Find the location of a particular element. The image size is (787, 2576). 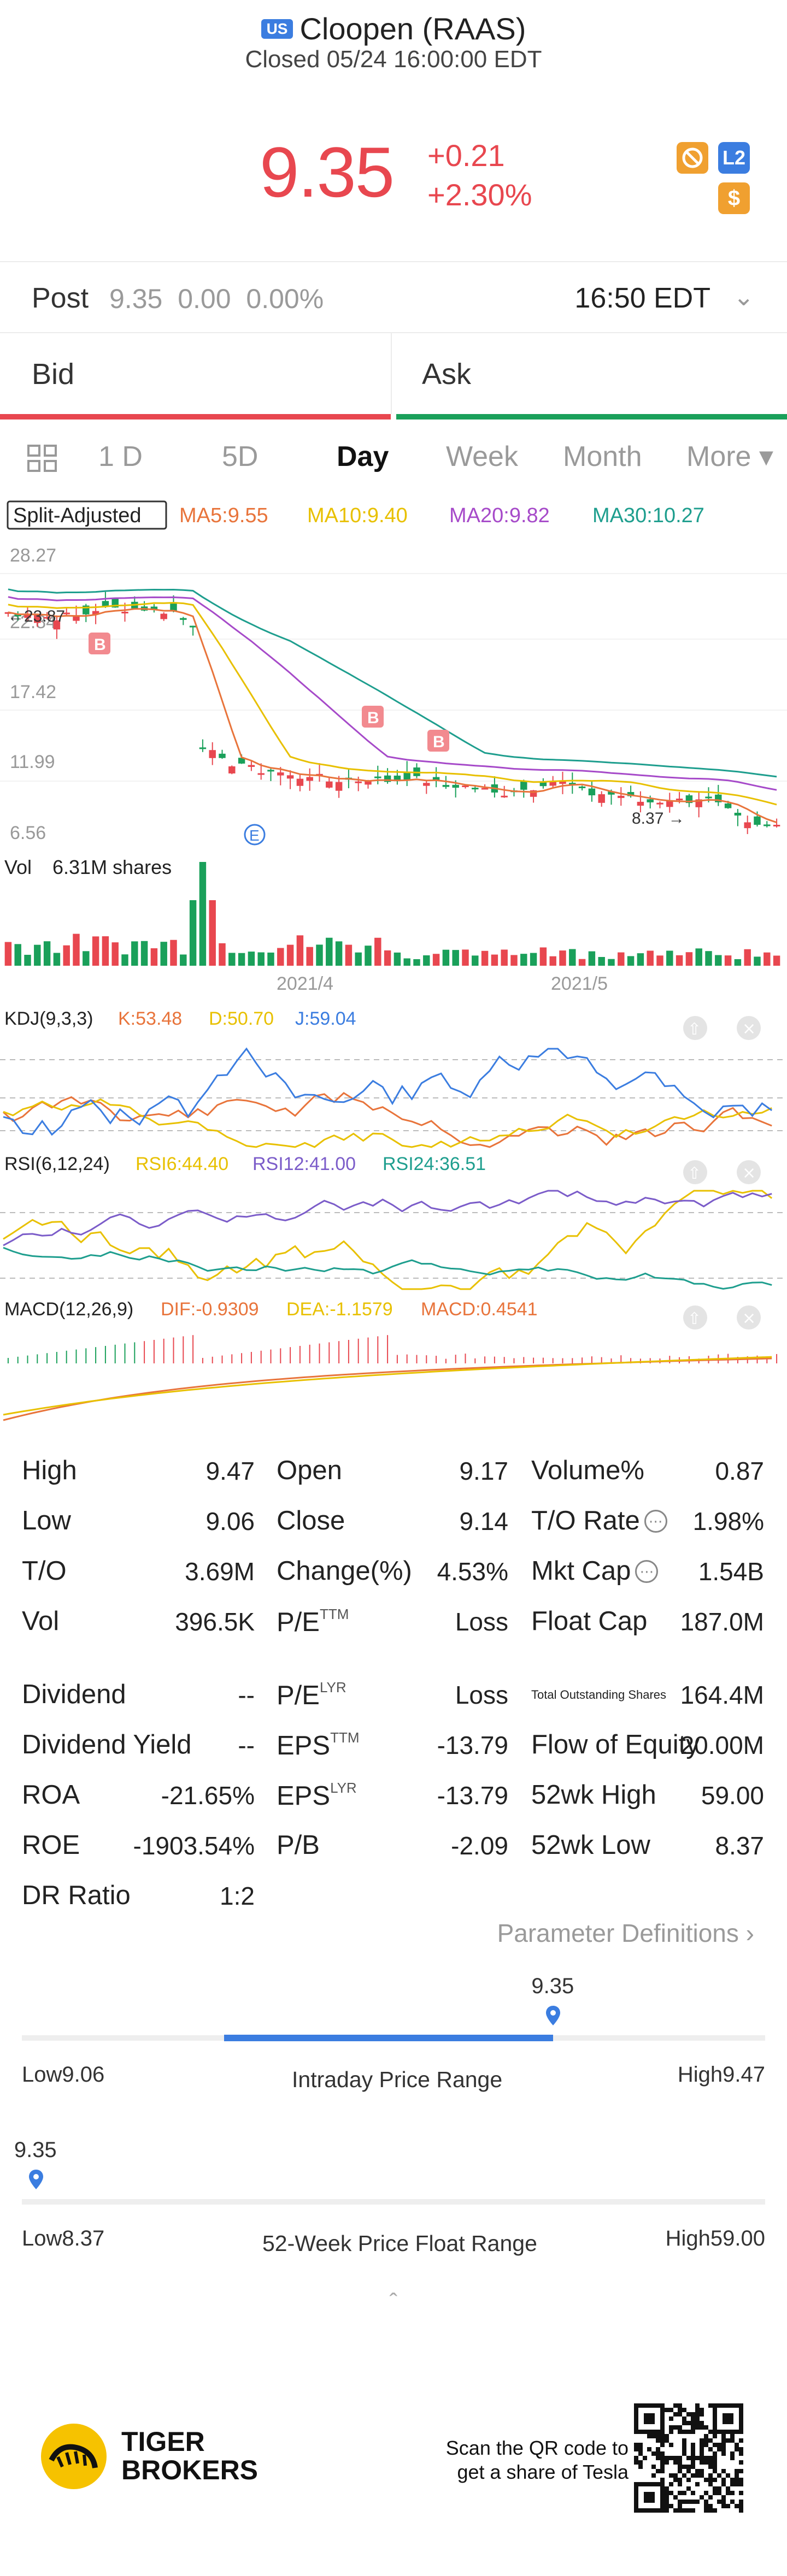

stat-value: Loss is located at coordinates (481, 1622).